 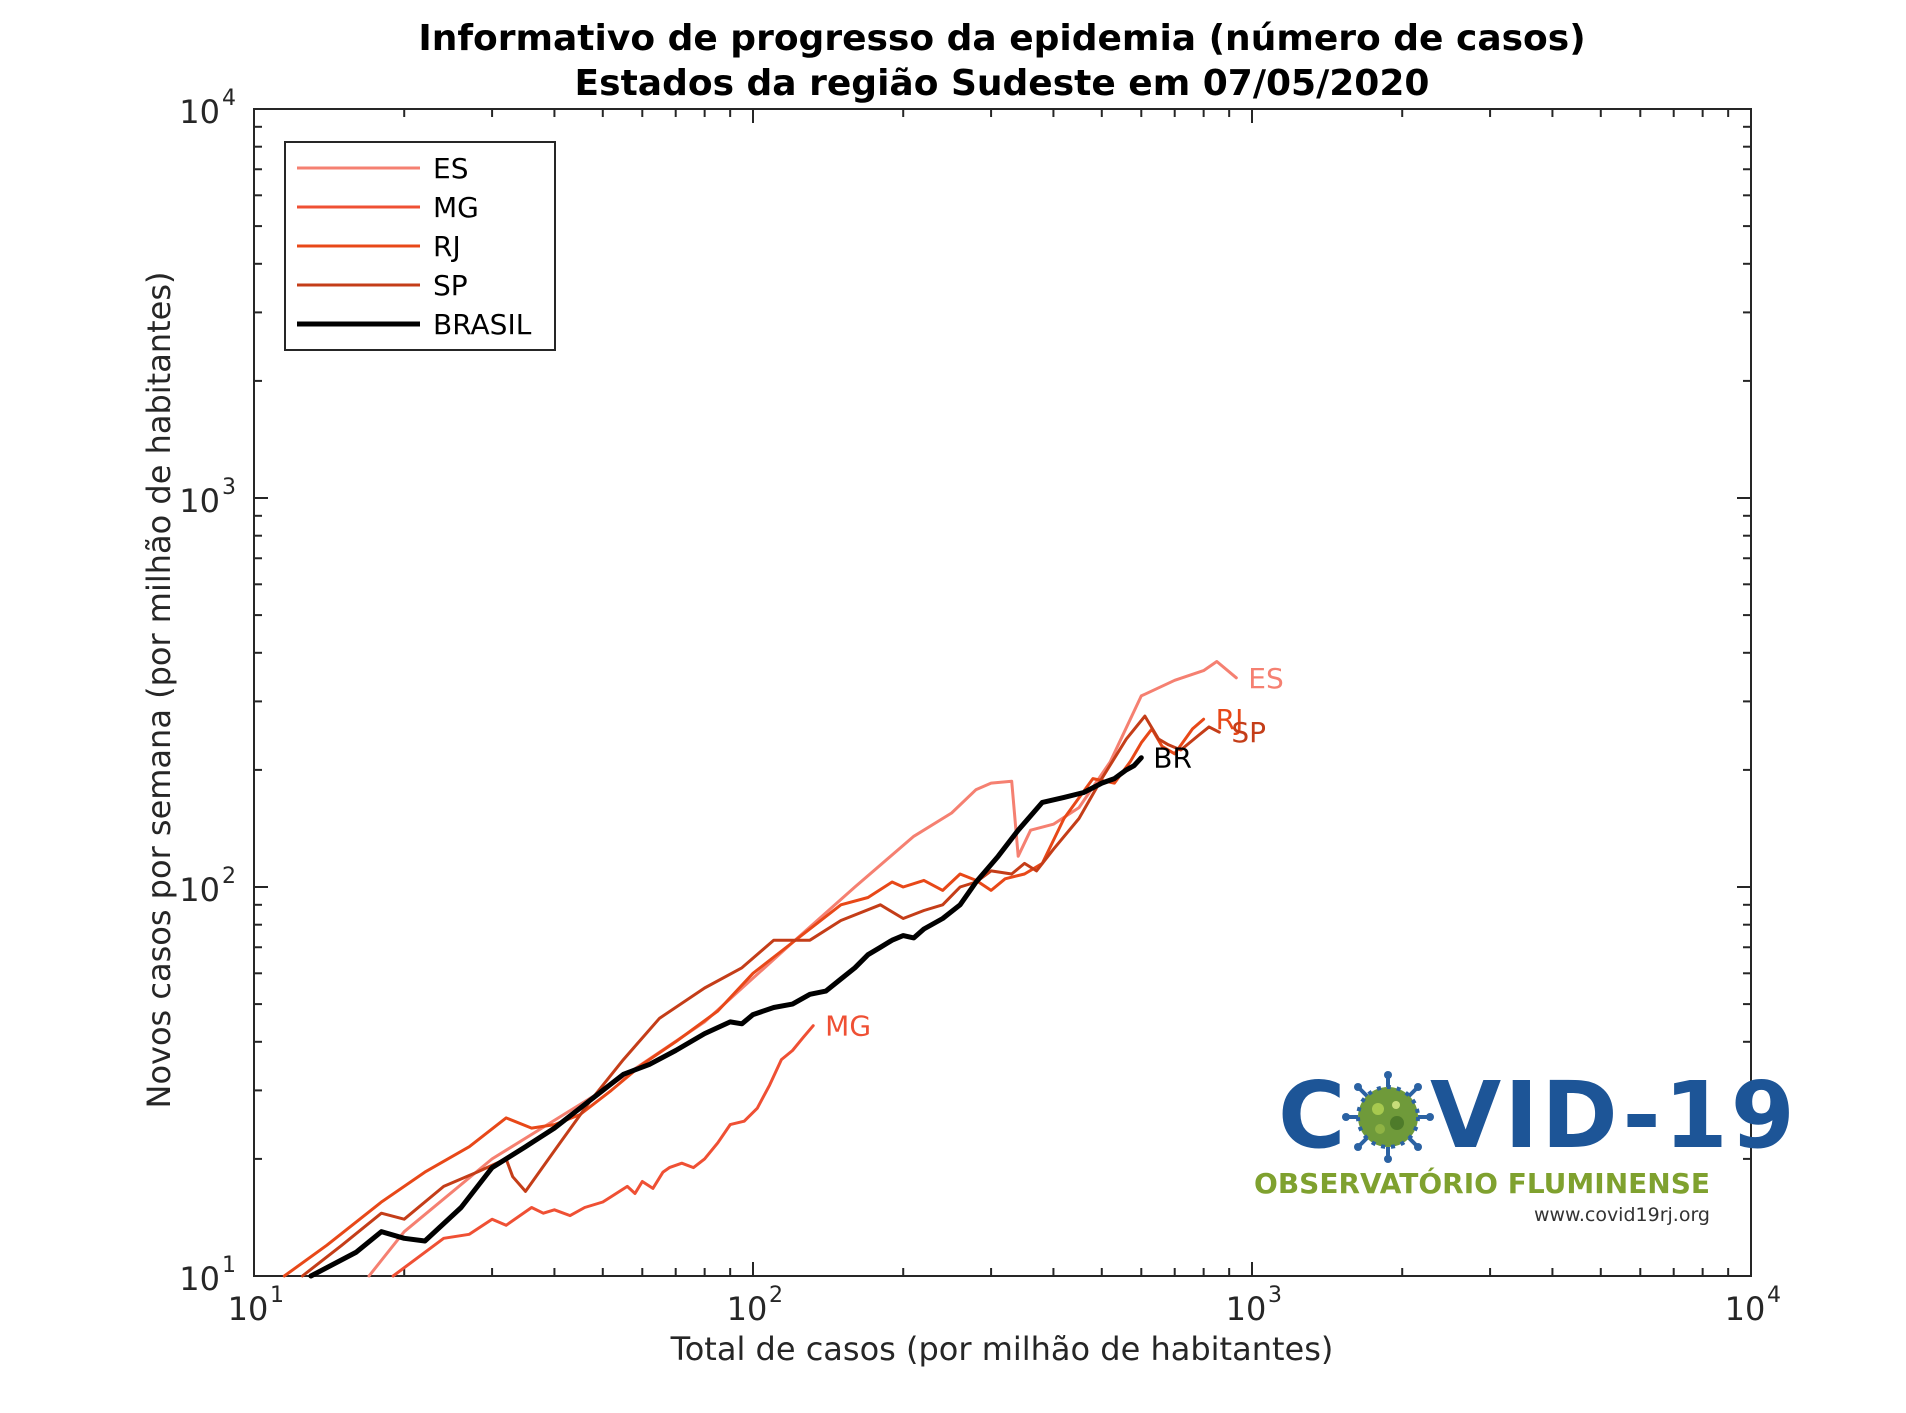 I want to click on legend-label-brasil: BRASIL, so click(x=482, y=324).